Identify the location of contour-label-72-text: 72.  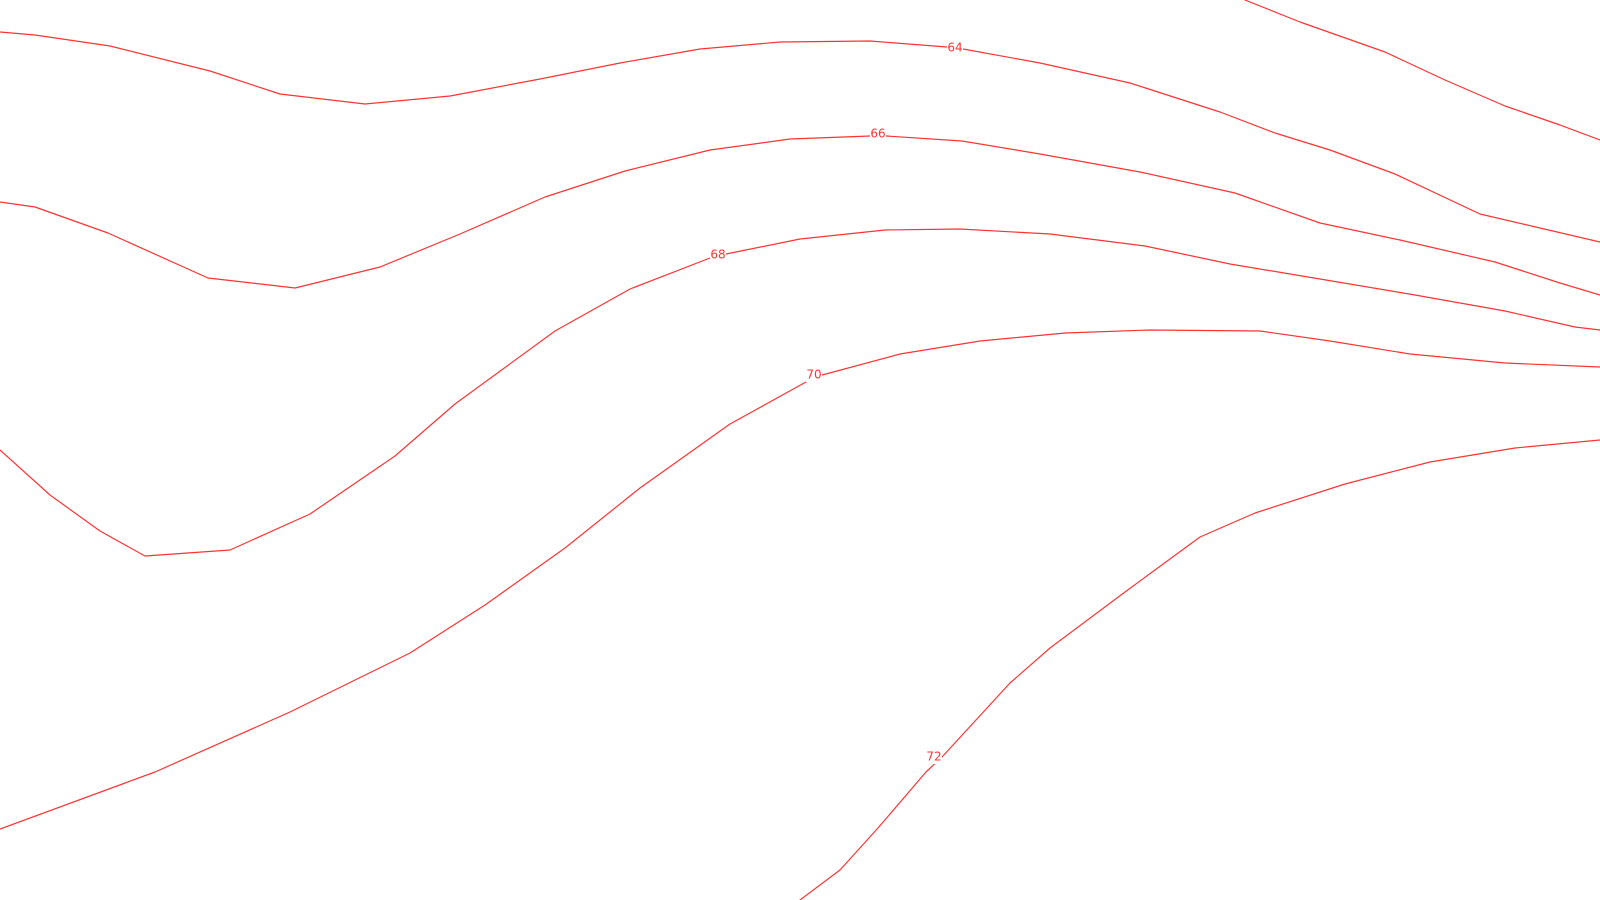
(933, 757).